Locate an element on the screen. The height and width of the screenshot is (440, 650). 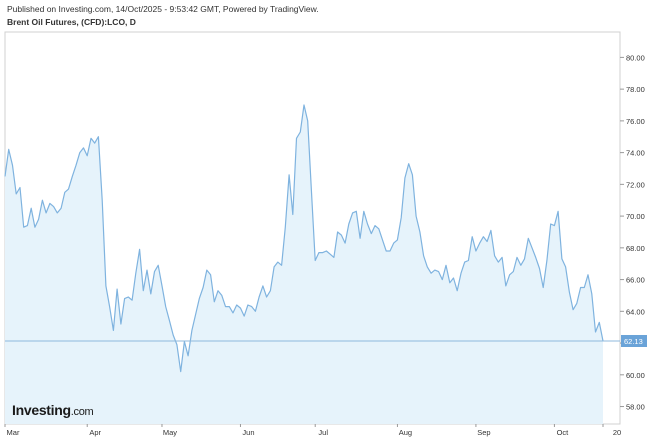
y-tick-label: 80.00 is located at coordinates (635, 57).